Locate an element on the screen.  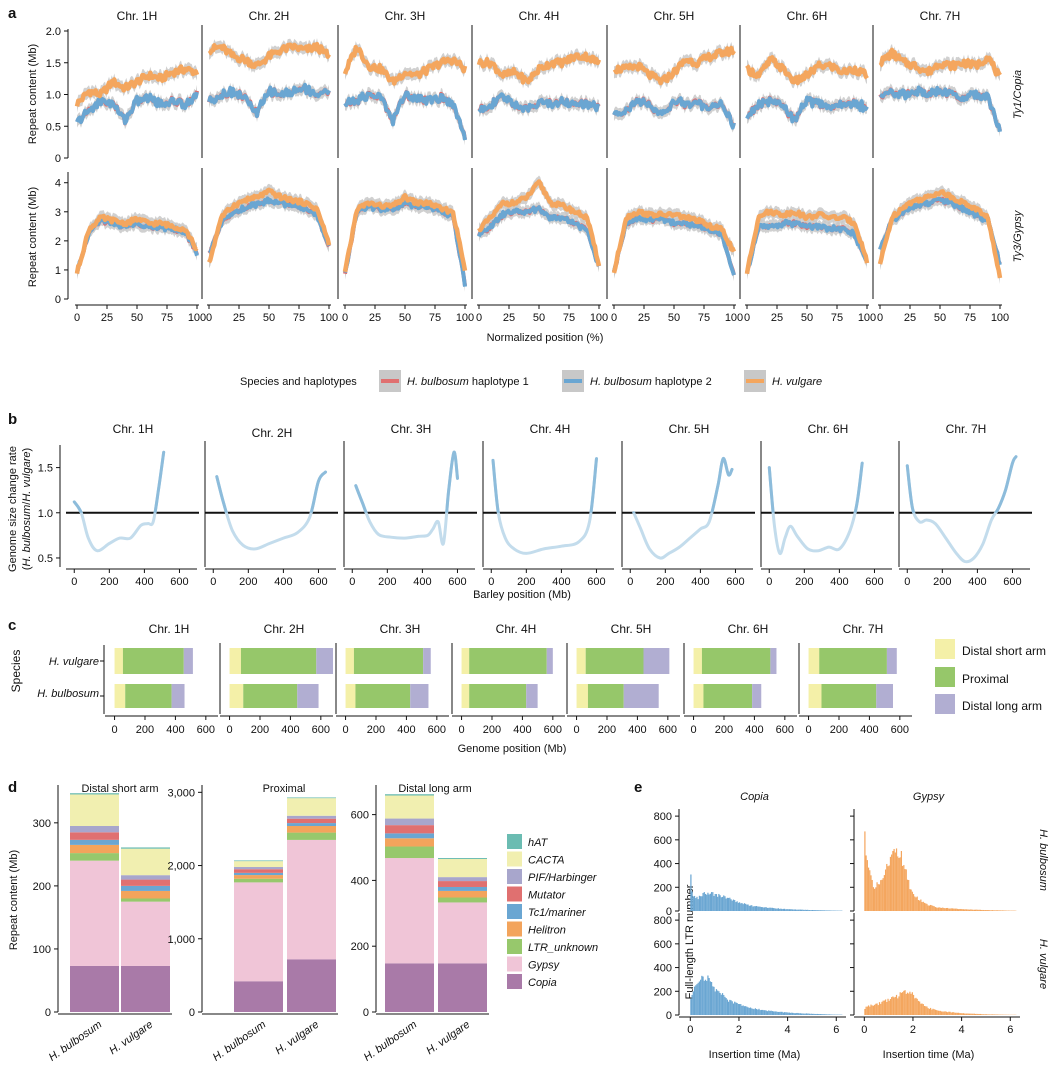
y-tick-label: 800 is located at coordinates (663, 817).